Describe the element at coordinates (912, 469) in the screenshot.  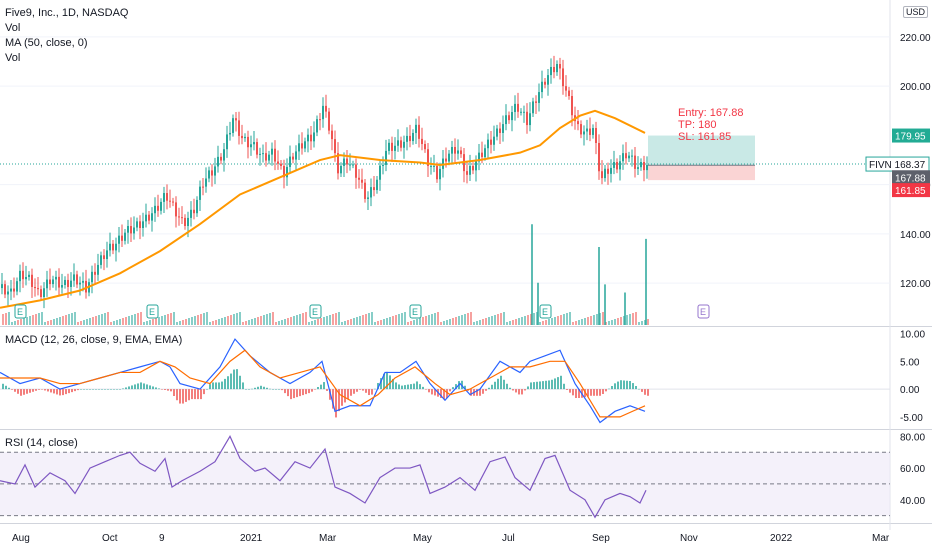
I see `rsi-tick-label: 60.00` at that location.